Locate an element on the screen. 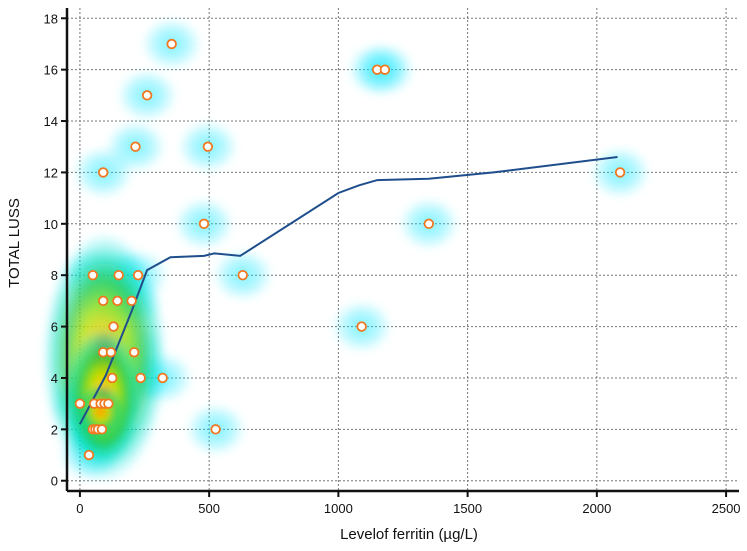 This screenshot has height=551, width=747. y-tick-label: 14 is located at coordinates (51, 121).